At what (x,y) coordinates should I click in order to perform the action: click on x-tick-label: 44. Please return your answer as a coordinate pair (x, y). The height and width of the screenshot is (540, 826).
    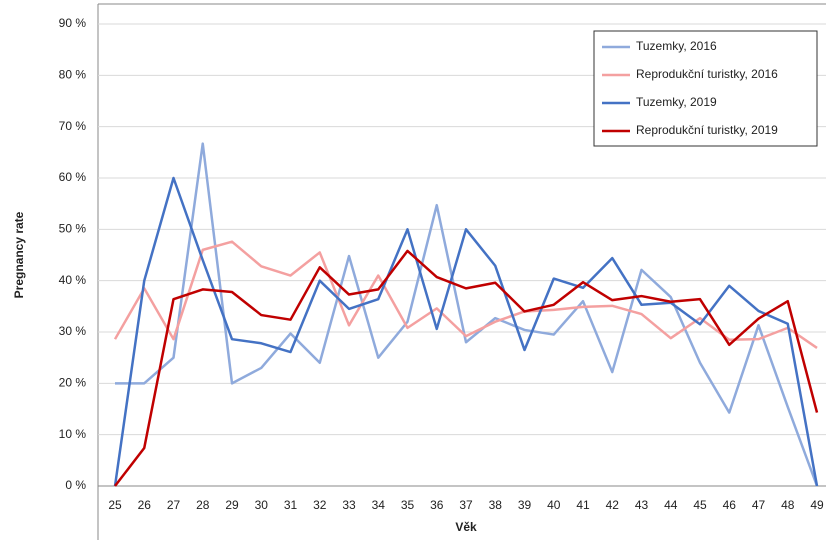
    Looking at the image, I should click on (671, 505).